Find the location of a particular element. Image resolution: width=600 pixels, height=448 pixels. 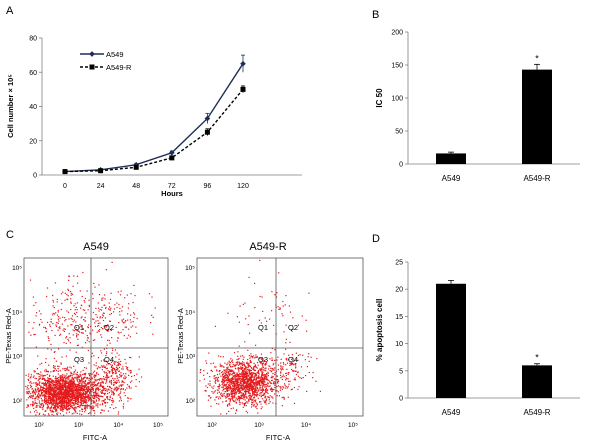

x-category-label: A549-R is located at coordinates (536, 178).